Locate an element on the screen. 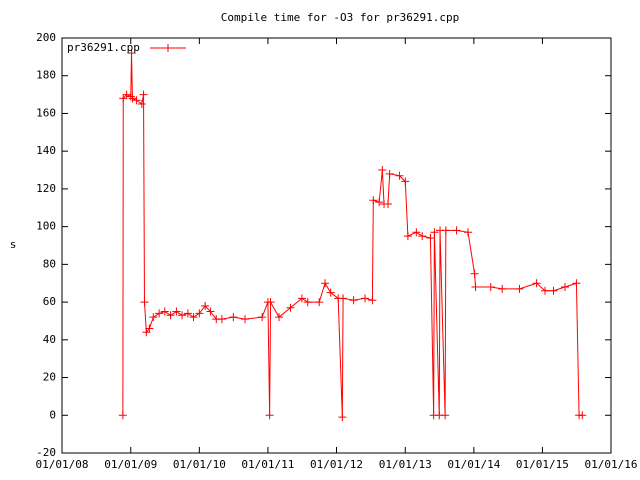  y-tick-label: 200 is located at coordinates (46, 37).